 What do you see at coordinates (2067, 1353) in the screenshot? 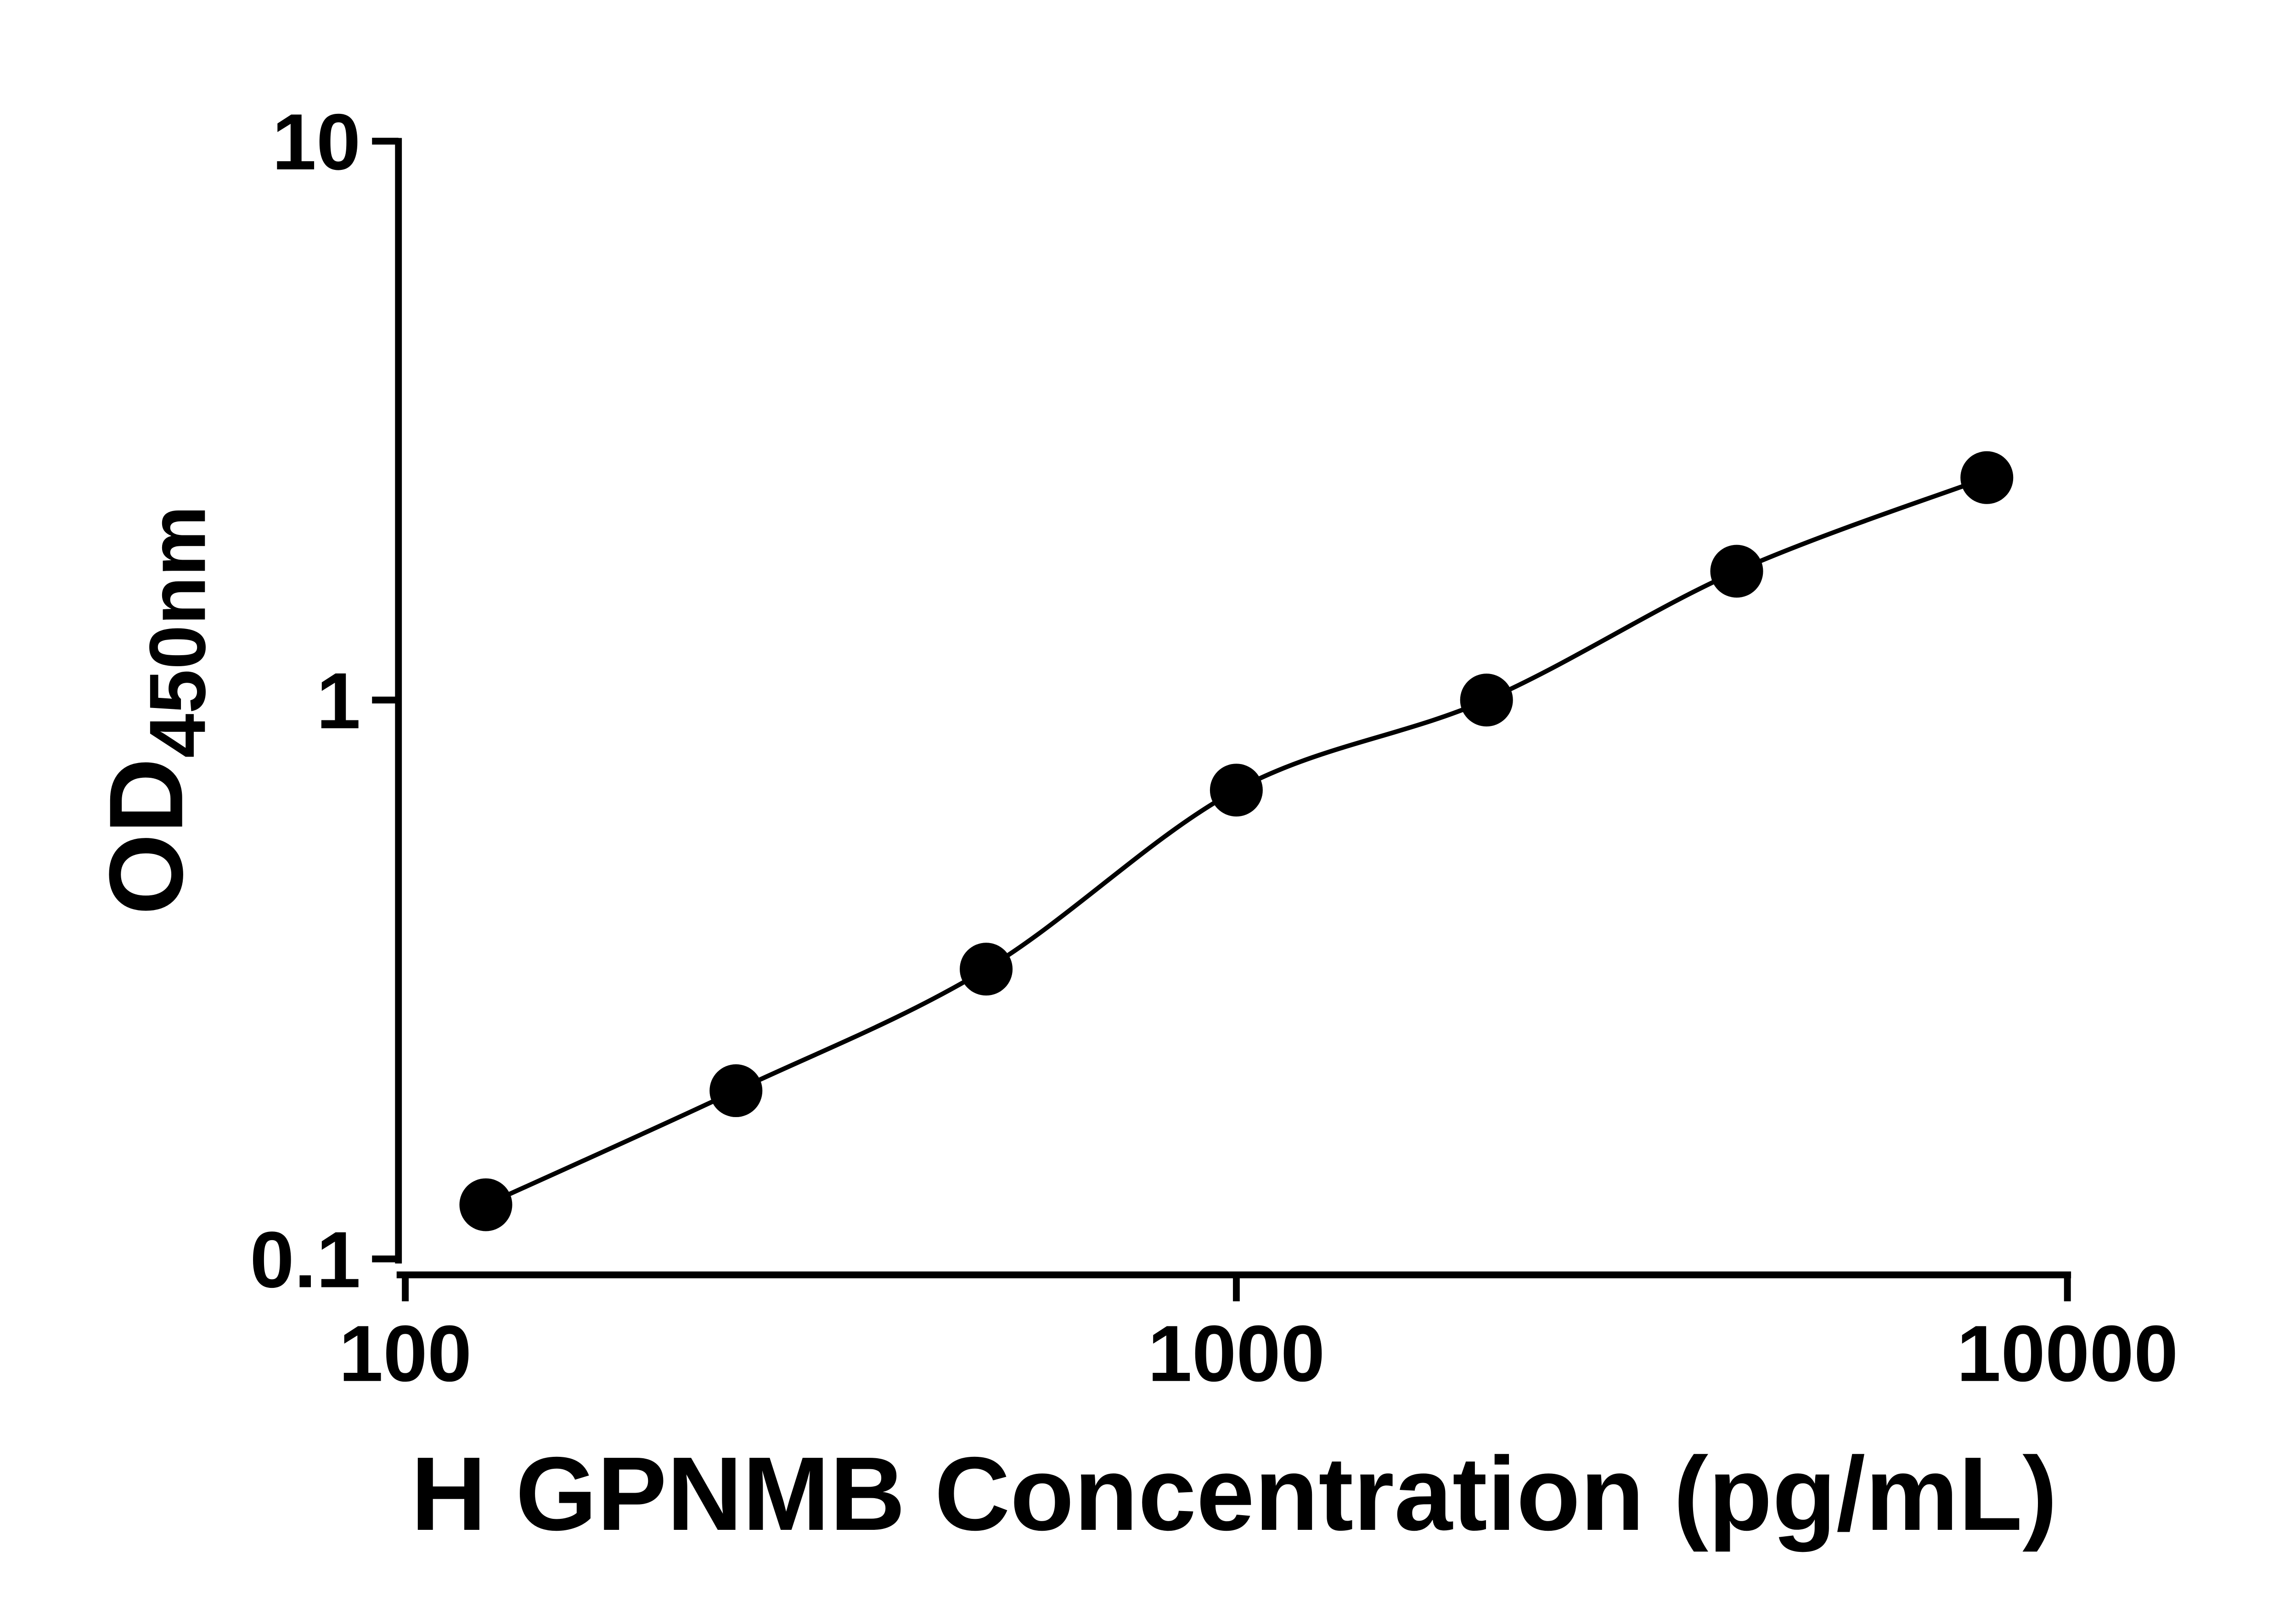
I see `x-tick-label: 10000` at bounding box center [2067, 1353].